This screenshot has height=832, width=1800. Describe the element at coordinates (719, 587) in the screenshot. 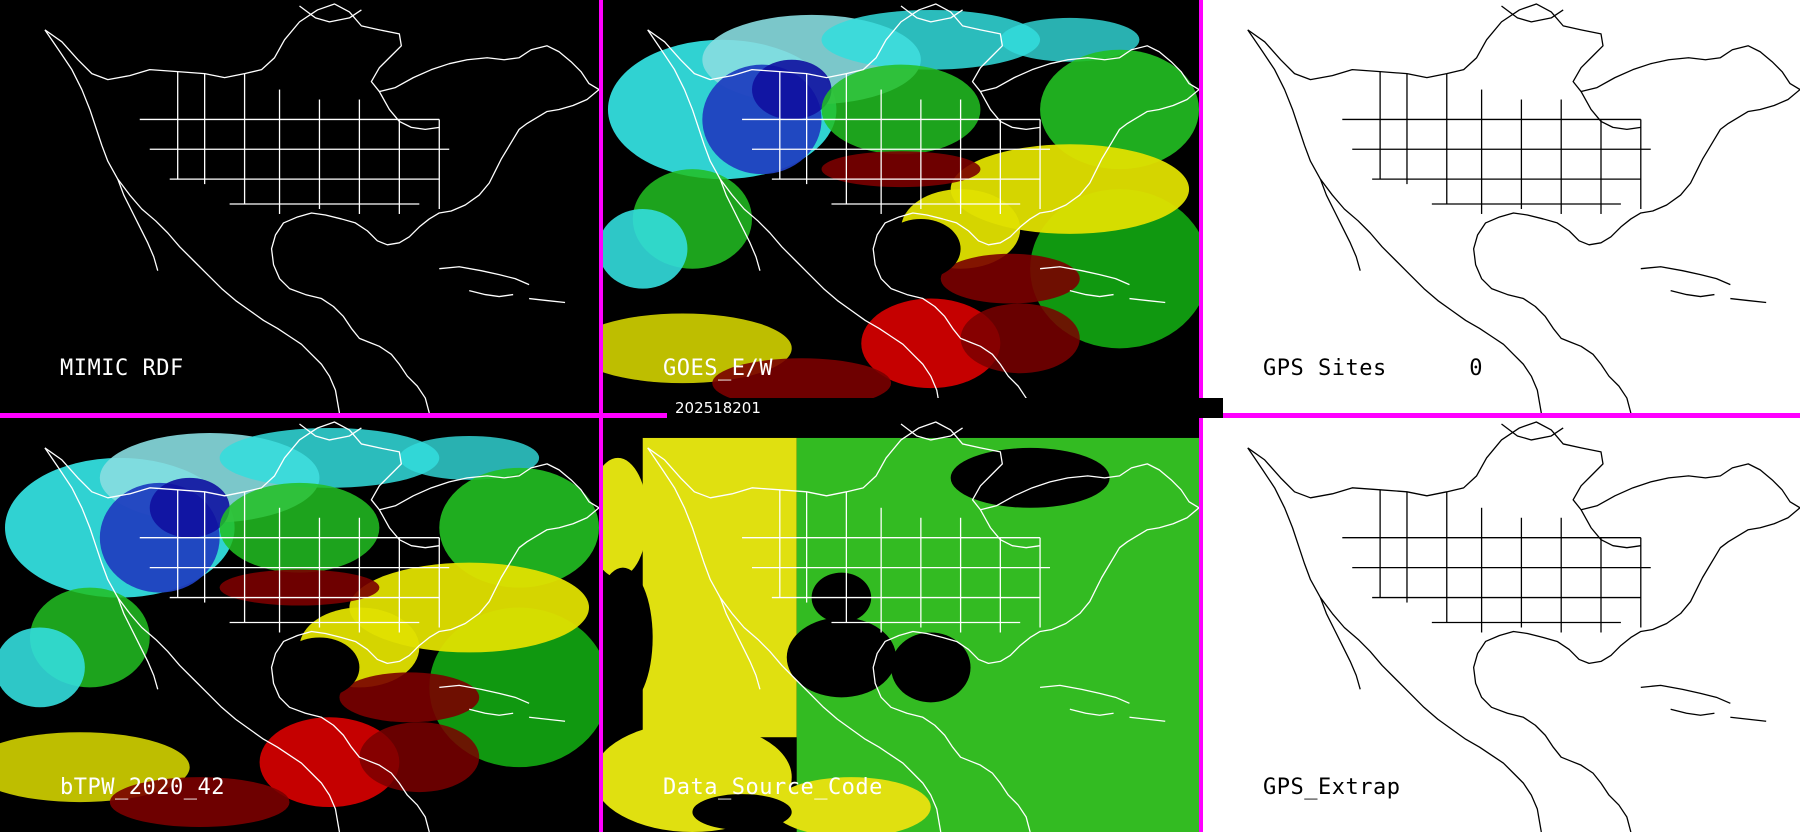

I see `source-region-west` at that location.